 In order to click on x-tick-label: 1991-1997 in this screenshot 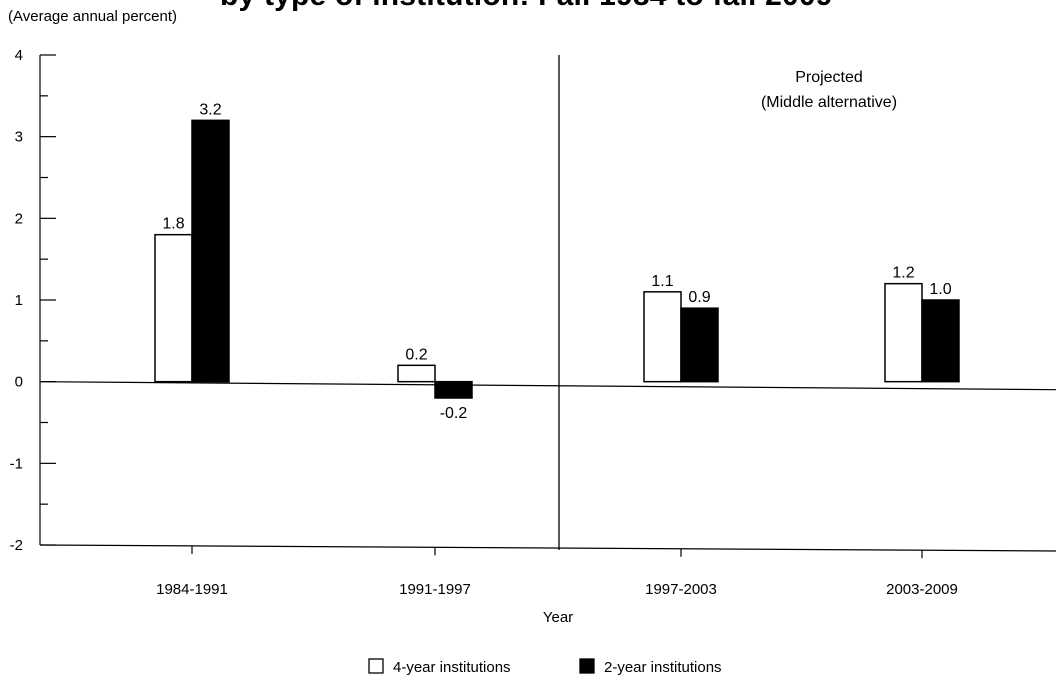, I will do `click(435, 589)`.